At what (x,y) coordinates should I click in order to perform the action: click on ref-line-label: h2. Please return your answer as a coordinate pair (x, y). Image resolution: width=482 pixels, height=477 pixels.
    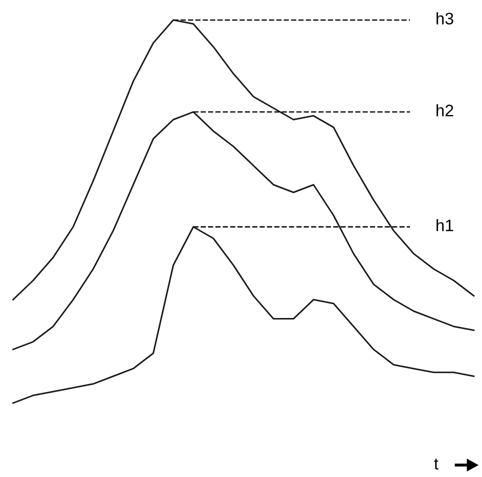
    Looking at the image, I should click on (445, 110).